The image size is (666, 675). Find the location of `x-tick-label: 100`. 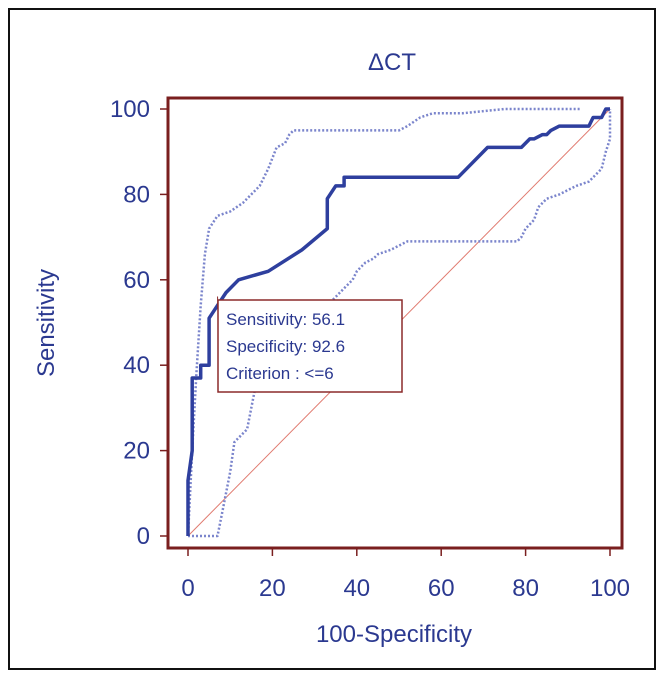

x-tick-label: 100 is located at coordinates (610, 588).